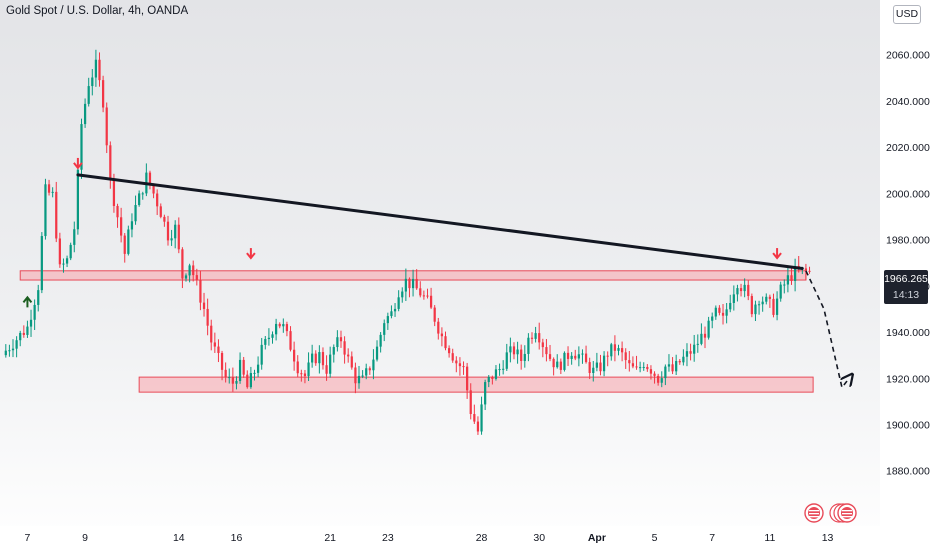 This screenshot has height=550, width=932. Describe the element at coordinates (908, 56) in the screenshot. I see `y-tick-label: 2060.000` at that location.